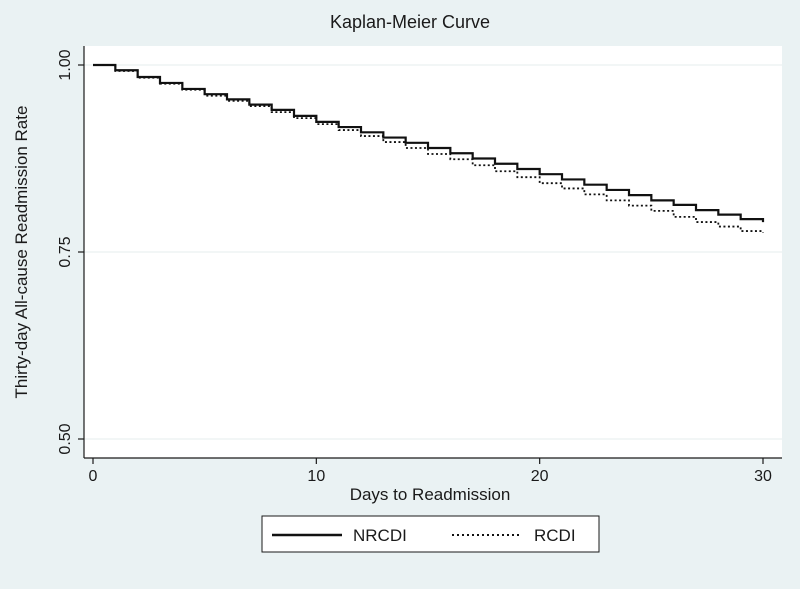  I want to click on y-tick-label: 0.50, so click(65, 438).